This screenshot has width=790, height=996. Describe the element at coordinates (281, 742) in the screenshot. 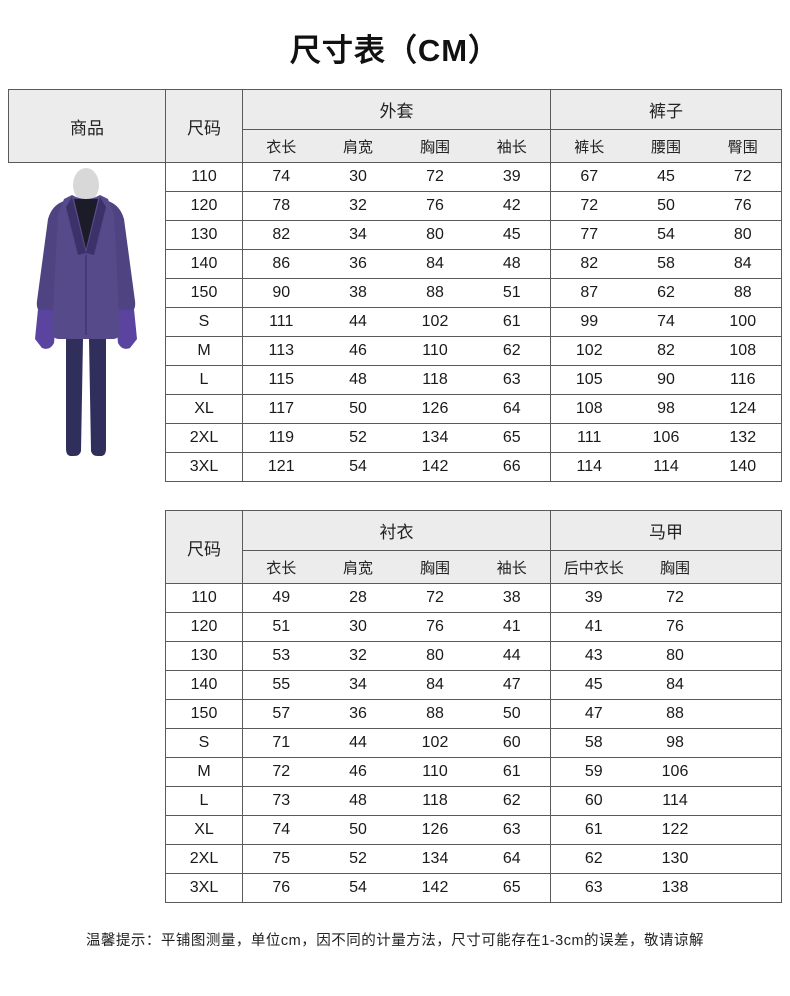

I see `value-cell: 71` at that location.